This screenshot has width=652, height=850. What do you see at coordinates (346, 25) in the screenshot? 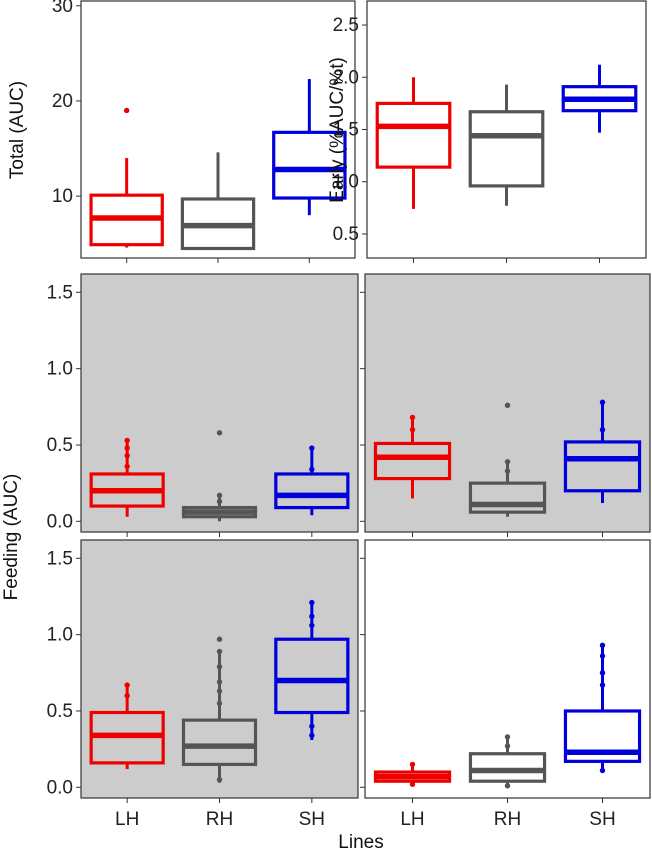
I see `y-tick-label: 2.5` at bounding box center [346, 25].